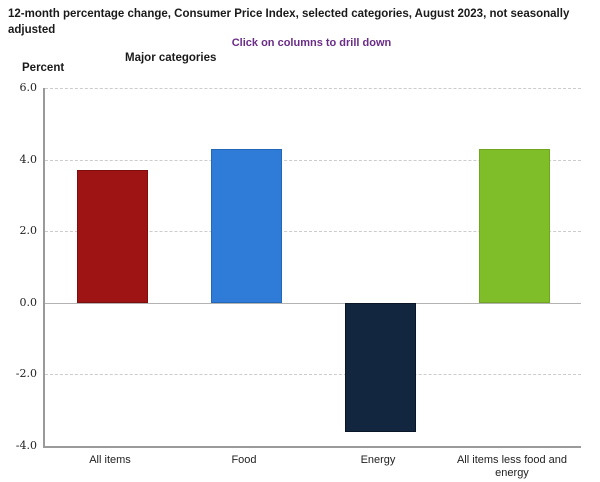 The image size is (600, 482). What do you see at coordinates (43, 68) in the screenshot?
I see `y-axis-title: Percent` at bounding box center [43, 68].